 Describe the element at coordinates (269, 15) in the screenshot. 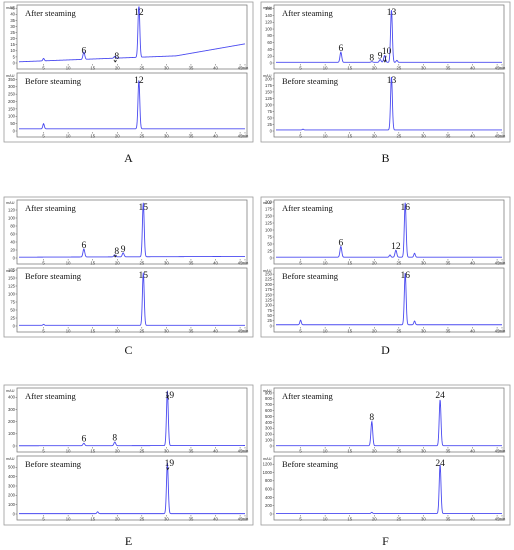

I see `y-tick-label: 140` at that location.